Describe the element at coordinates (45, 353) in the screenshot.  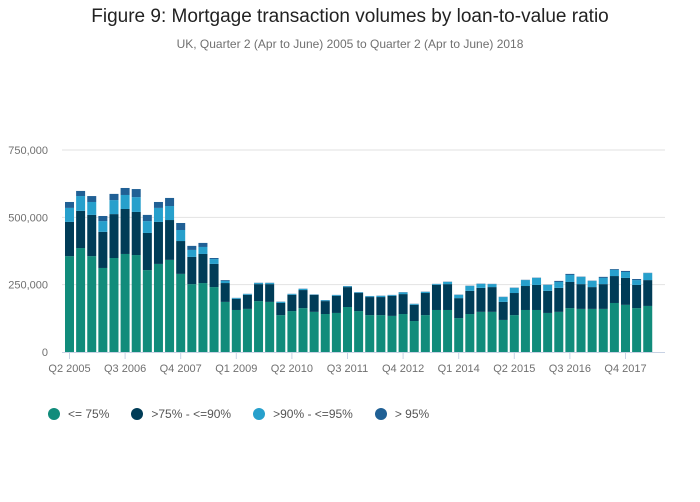
I see `y-tick-label: 0` at that location.